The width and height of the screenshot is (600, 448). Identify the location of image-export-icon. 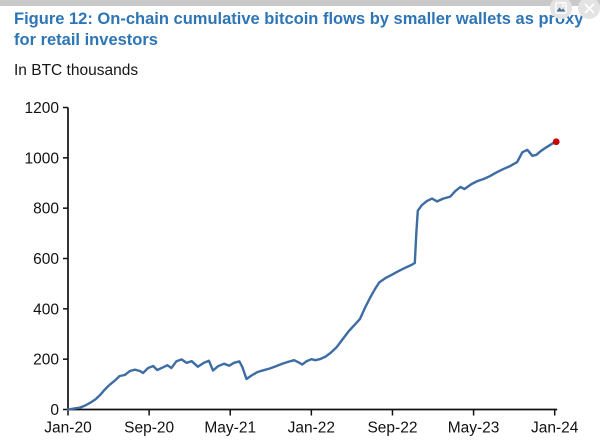
(561, 8).